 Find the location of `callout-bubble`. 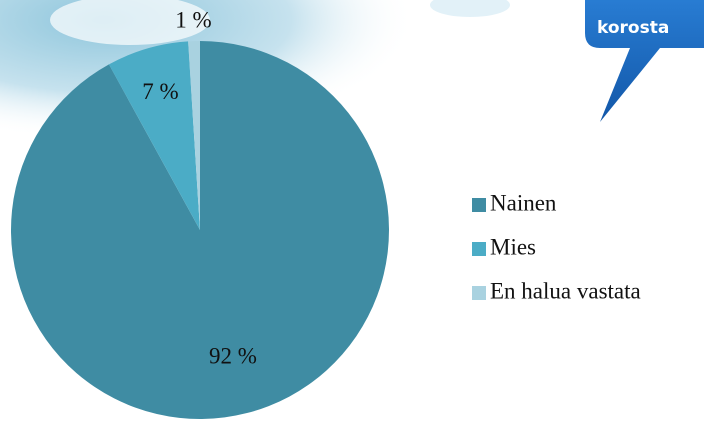

callout-bubble is located at coordinates (644, 61).